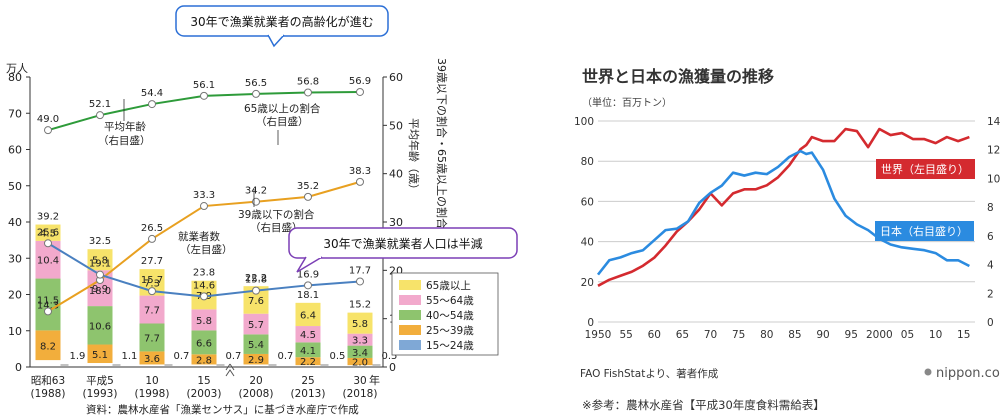 The height and width of the screenshot is (419, 1000). Describe the element at coordinates (360, 341) in the screenshot. I see `bar-value-label: 3.3` at that location.